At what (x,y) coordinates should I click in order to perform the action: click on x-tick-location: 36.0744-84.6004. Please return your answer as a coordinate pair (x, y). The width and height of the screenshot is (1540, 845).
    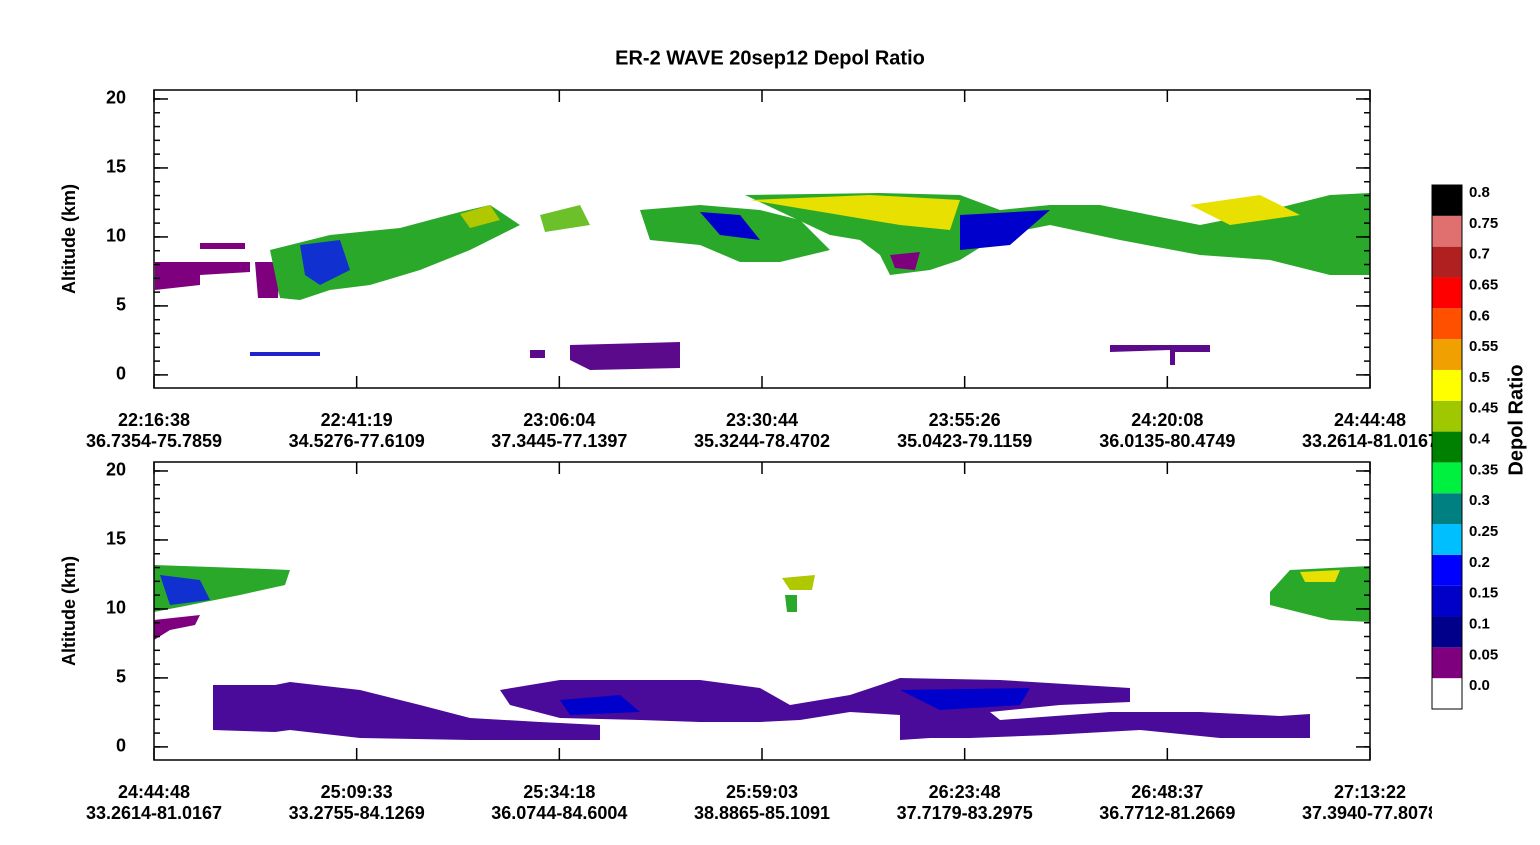
    Looking at the image, I should click on (559, 813).